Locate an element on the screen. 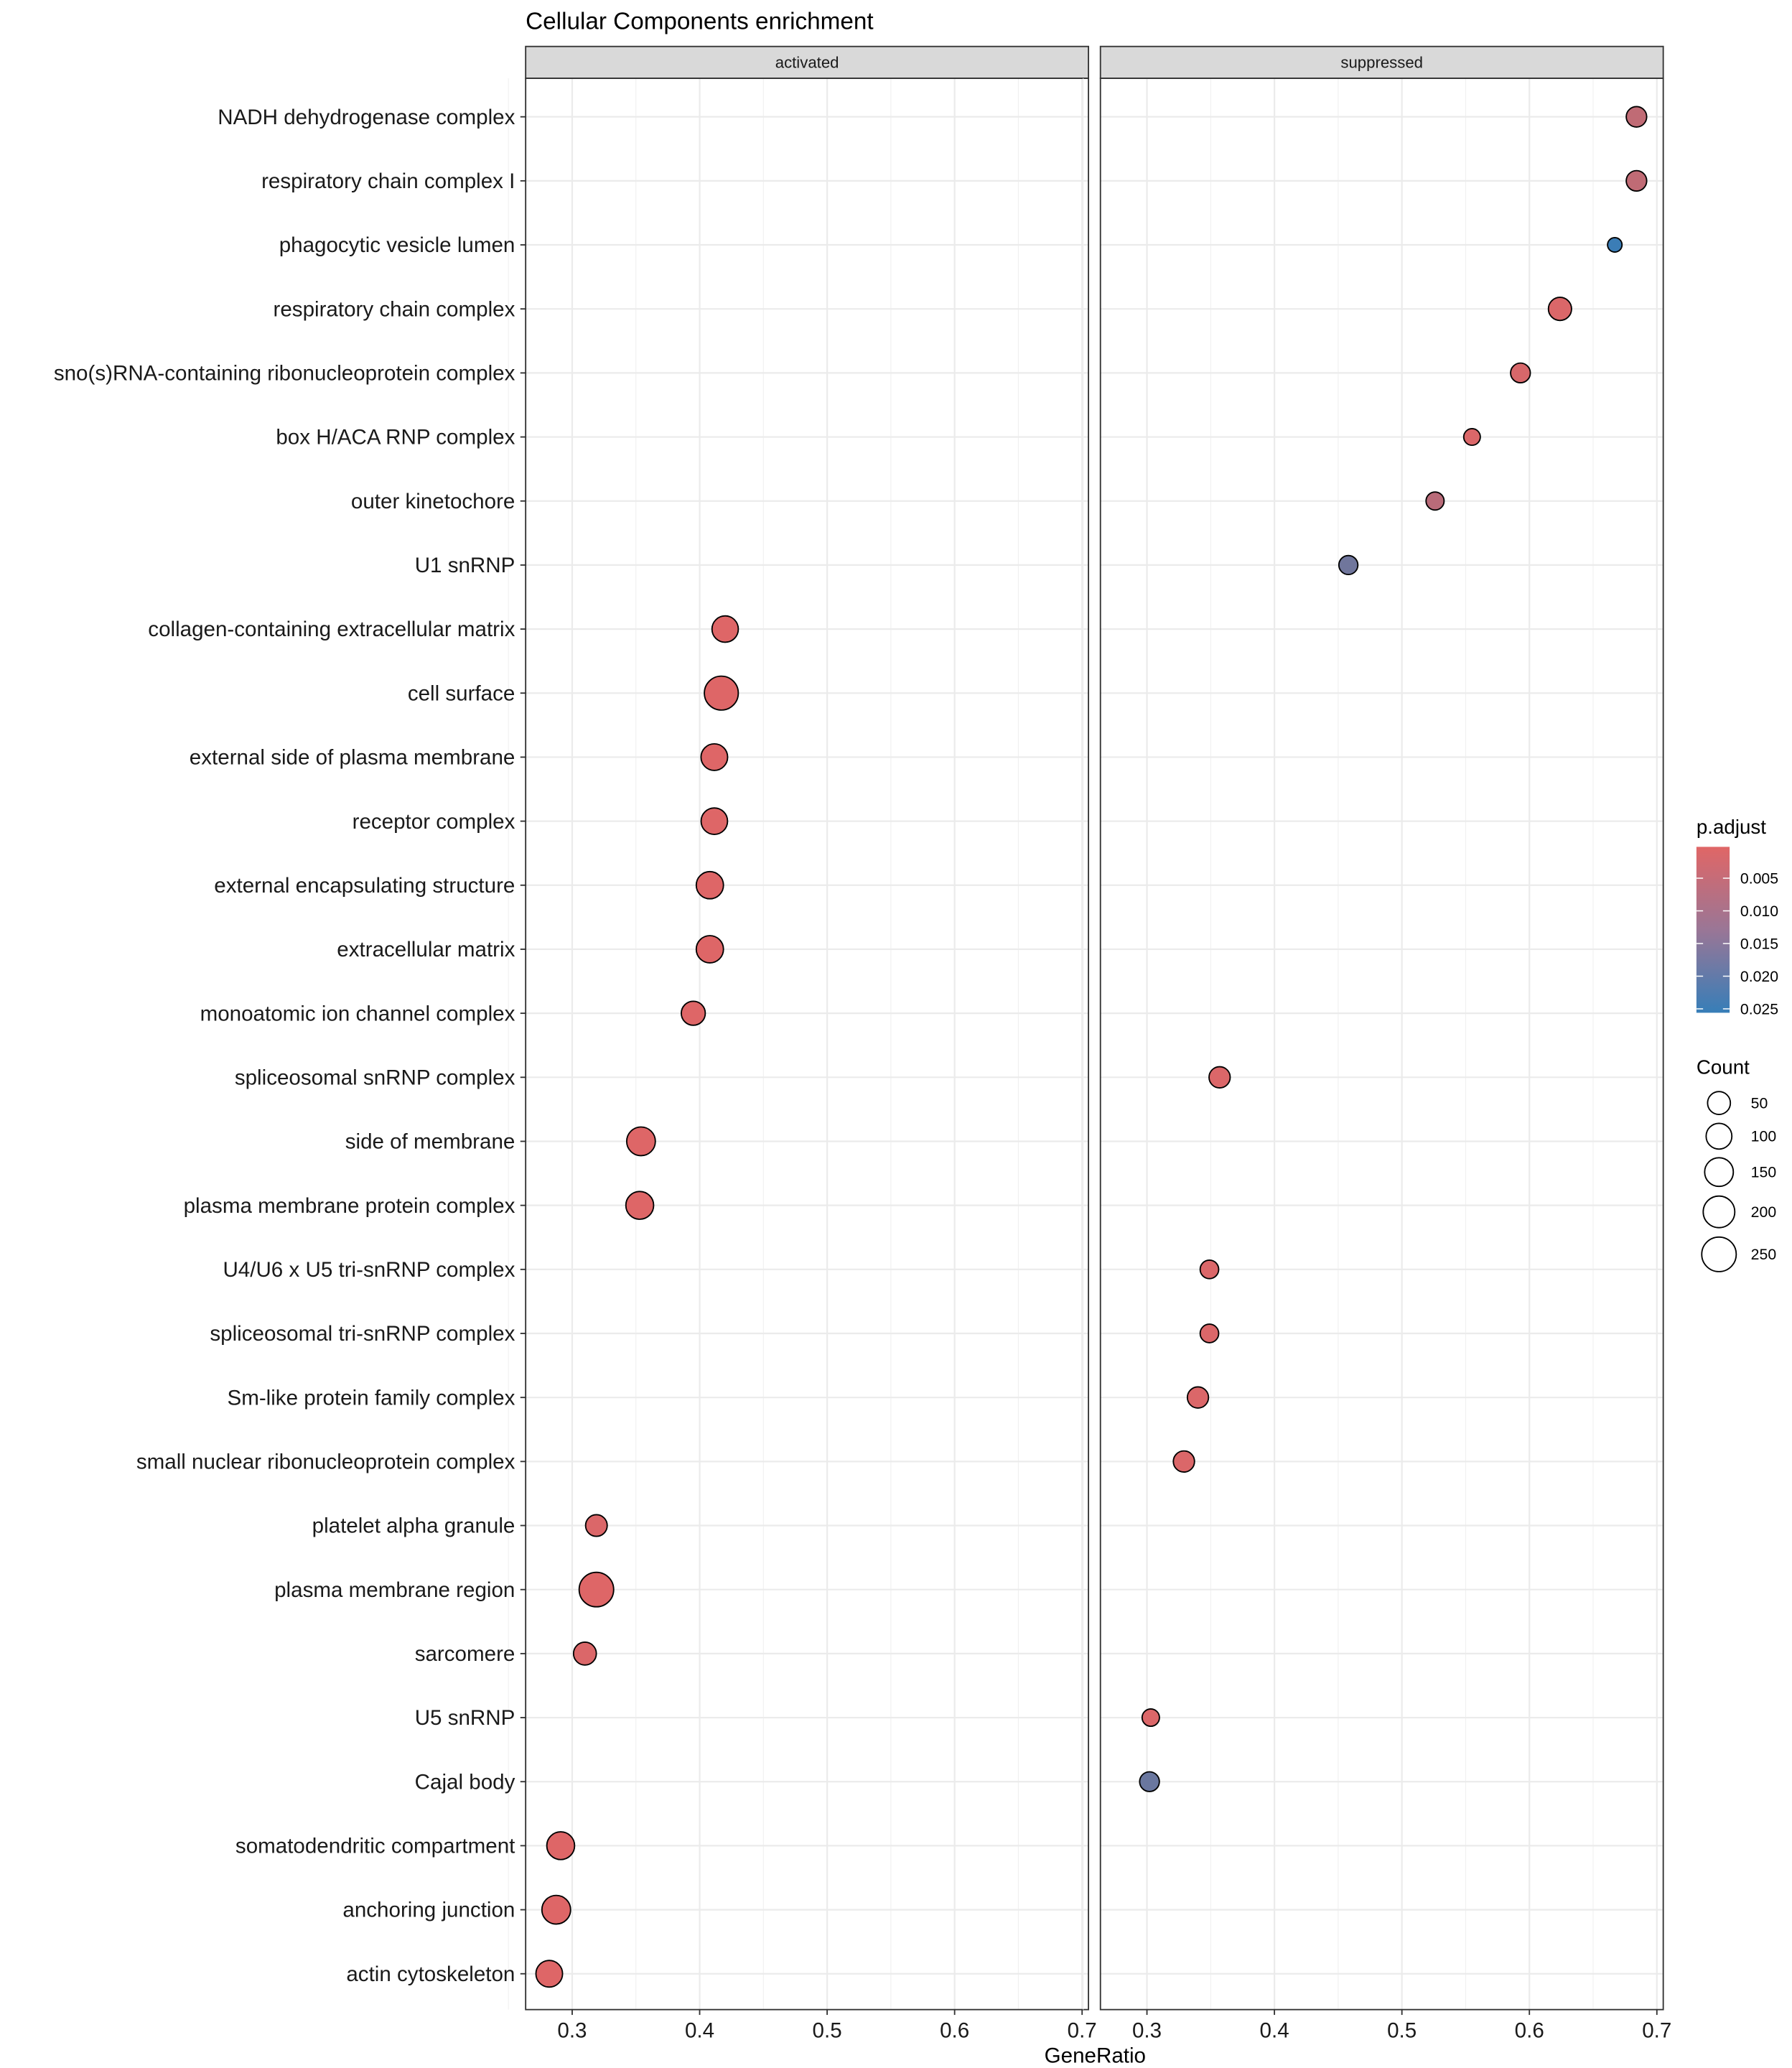 The height and width of the screenshot is (2068, 1792). y-tick-label: external encapsulating structure is located at coordinates (364, 886).